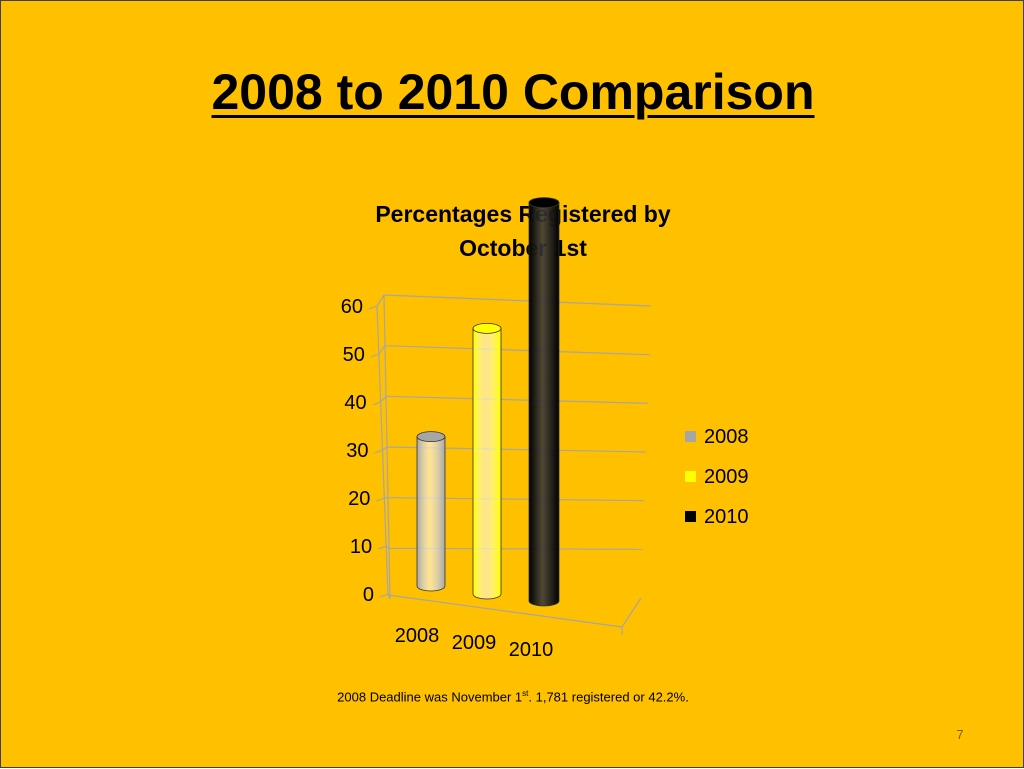  I want to click on bar-2008, so click(431, 514).